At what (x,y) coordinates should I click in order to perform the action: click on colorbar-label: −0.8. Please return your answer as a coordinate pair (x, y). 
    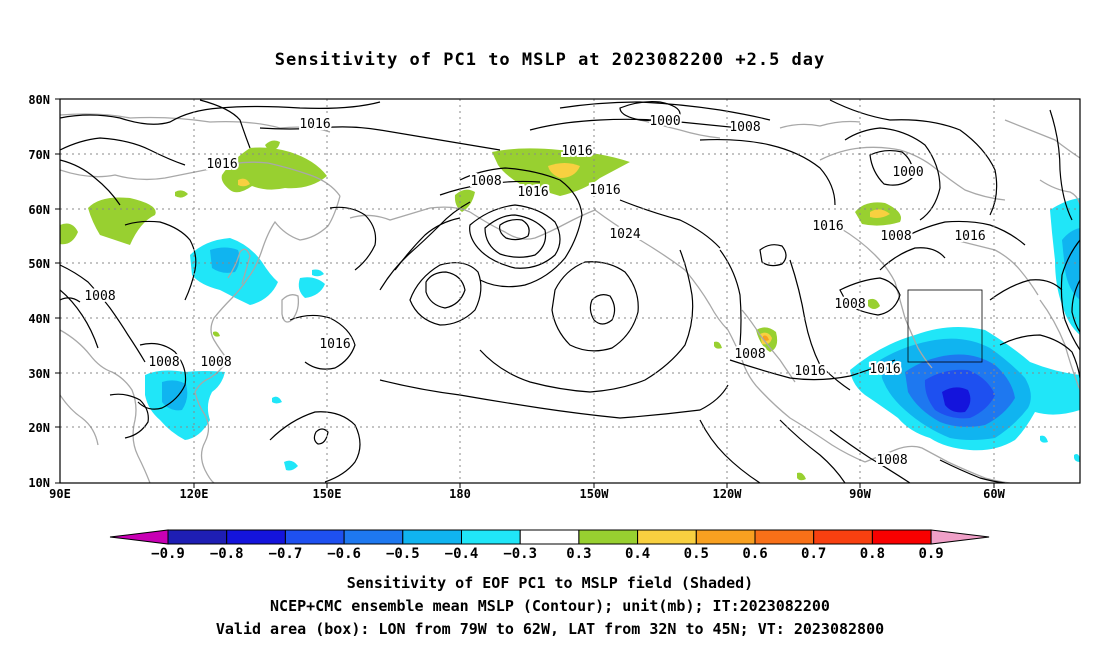
    Looking at the image, I should click on (227, 554).